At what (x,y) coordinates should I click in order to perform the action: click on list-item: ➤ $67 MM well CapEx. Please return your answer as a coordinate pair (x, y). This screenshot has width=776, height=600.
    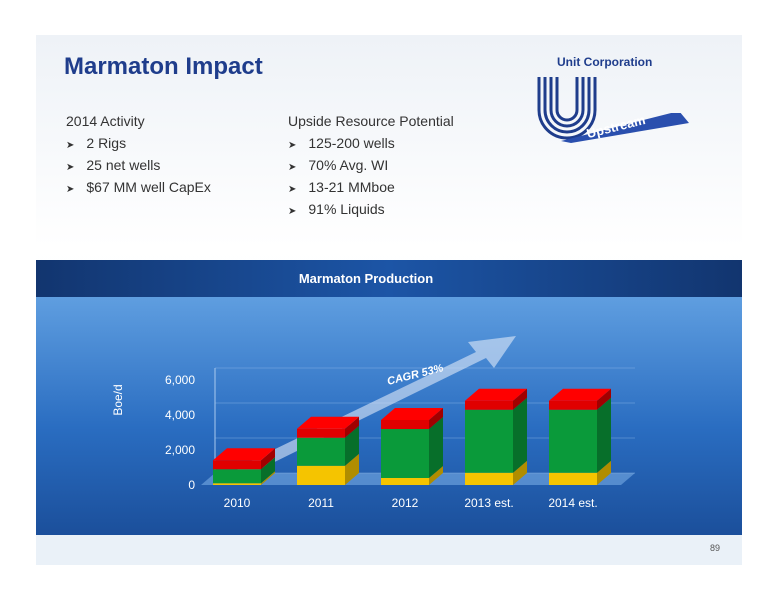
    Looking at the image, I should click on (138, 187).